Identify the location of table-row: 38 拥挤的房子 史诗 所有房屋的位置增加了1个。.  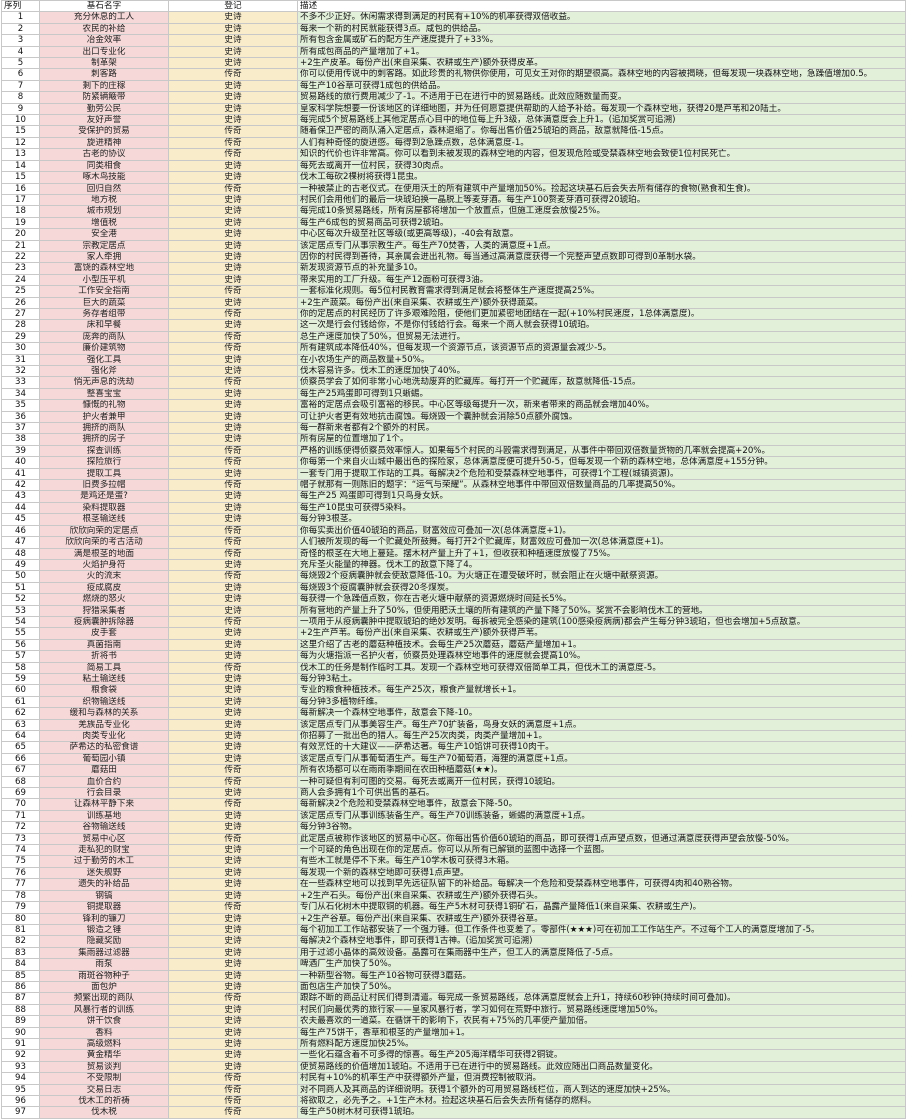
(453, 439).